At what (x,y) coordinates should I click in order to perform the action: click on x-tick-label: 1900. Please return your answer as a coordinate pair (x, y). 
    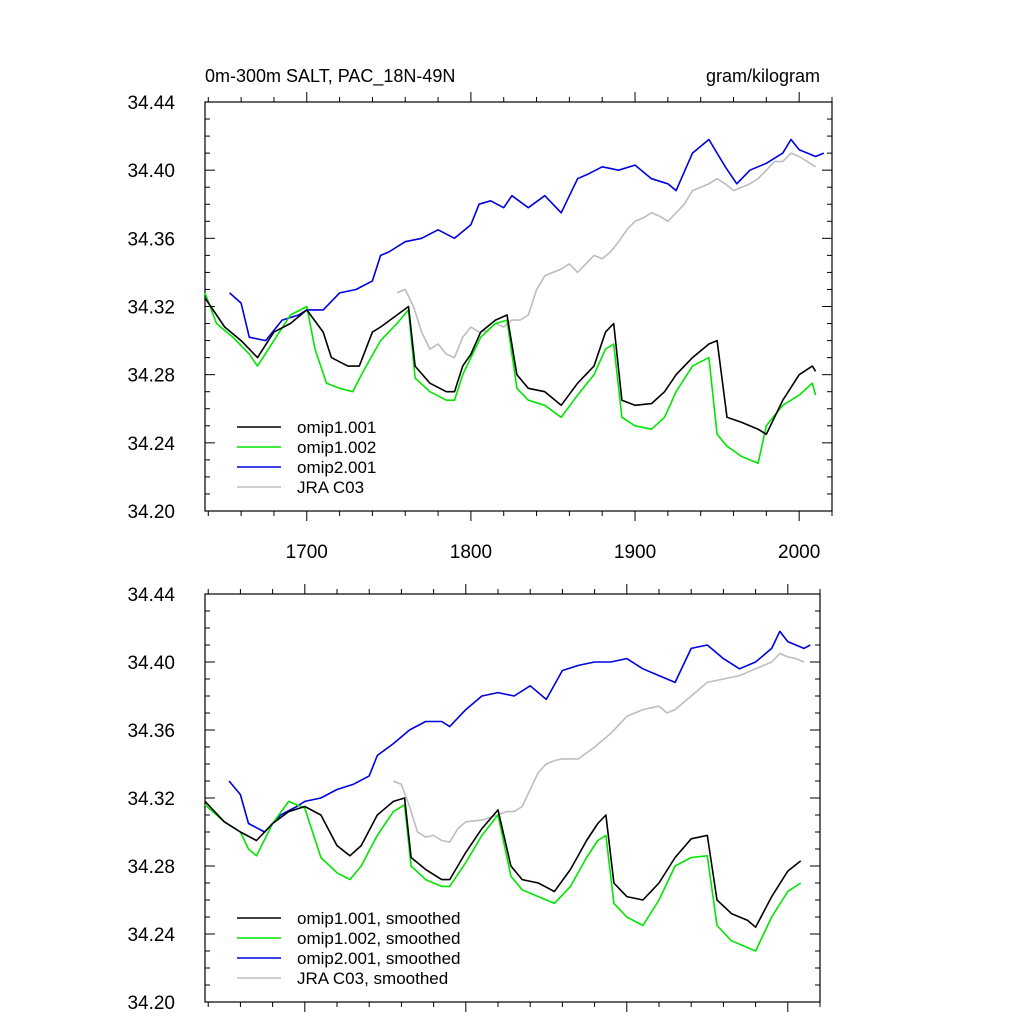
    Looking at the image, I should click on (635, 552).